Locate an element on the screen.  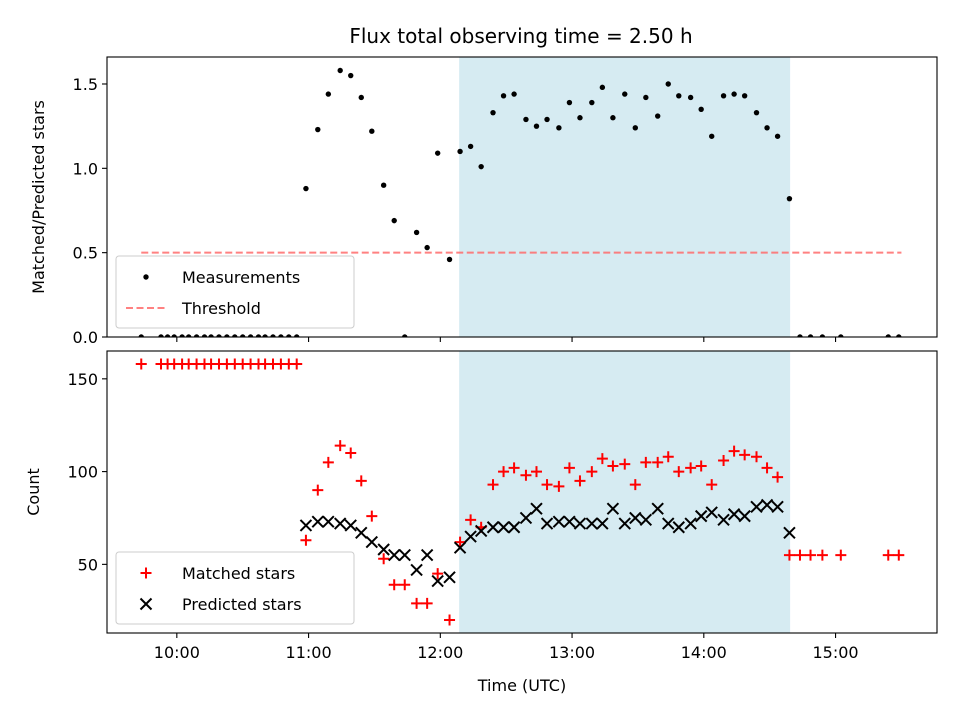
legend-label: Matched stars is located at coordinates (238, 573).